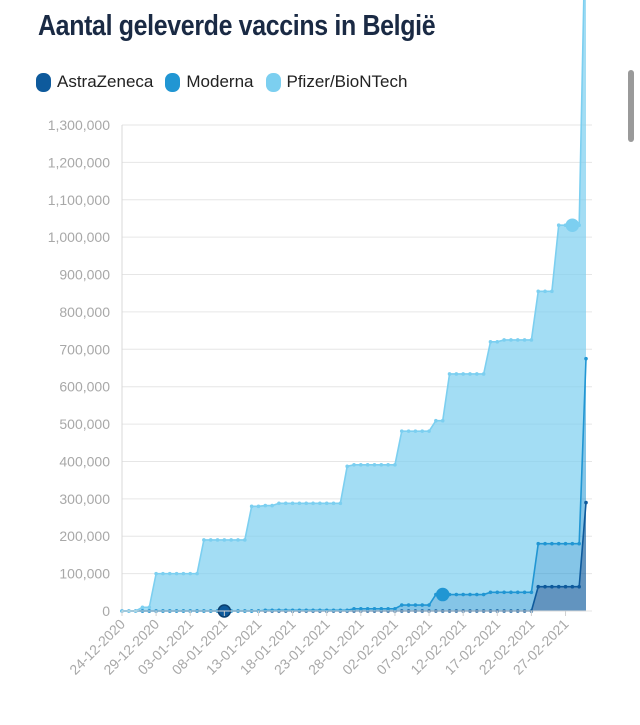 This screenshot has height=725, width=640. Describe the element at coordinates (173, 82) in the screenshot. I see `legend-swatch-moderna` at that location.